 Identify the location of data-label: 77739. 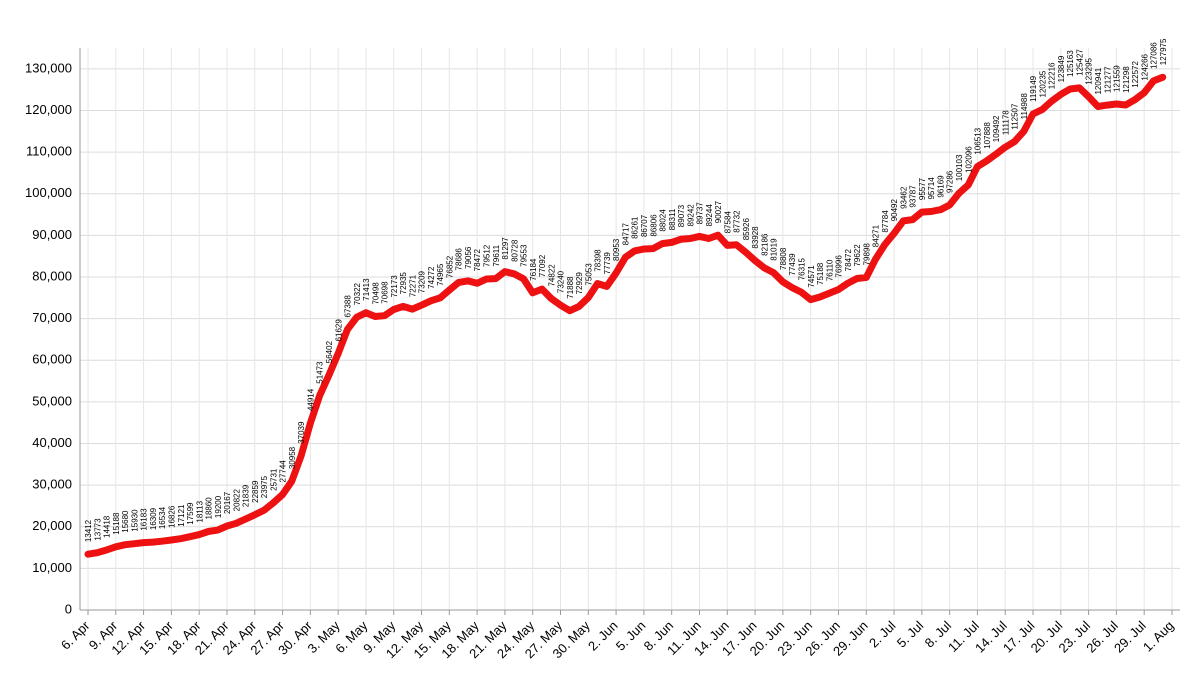
(607, 263).